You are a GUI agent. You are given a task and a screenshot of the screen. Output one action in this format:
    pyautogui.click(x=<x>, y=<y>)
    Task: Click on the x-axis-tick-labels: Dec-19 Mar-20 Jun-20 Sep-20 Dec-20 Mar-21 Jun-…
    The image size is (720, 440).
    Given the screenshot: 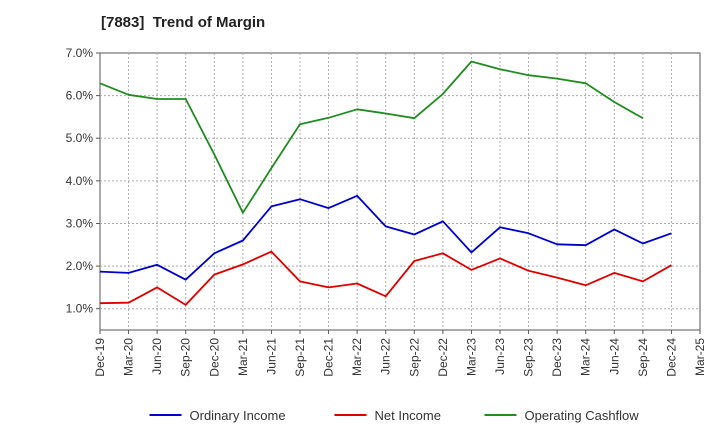 What is the action you would take?
    pyautogui.click(x=400, y=357)
    